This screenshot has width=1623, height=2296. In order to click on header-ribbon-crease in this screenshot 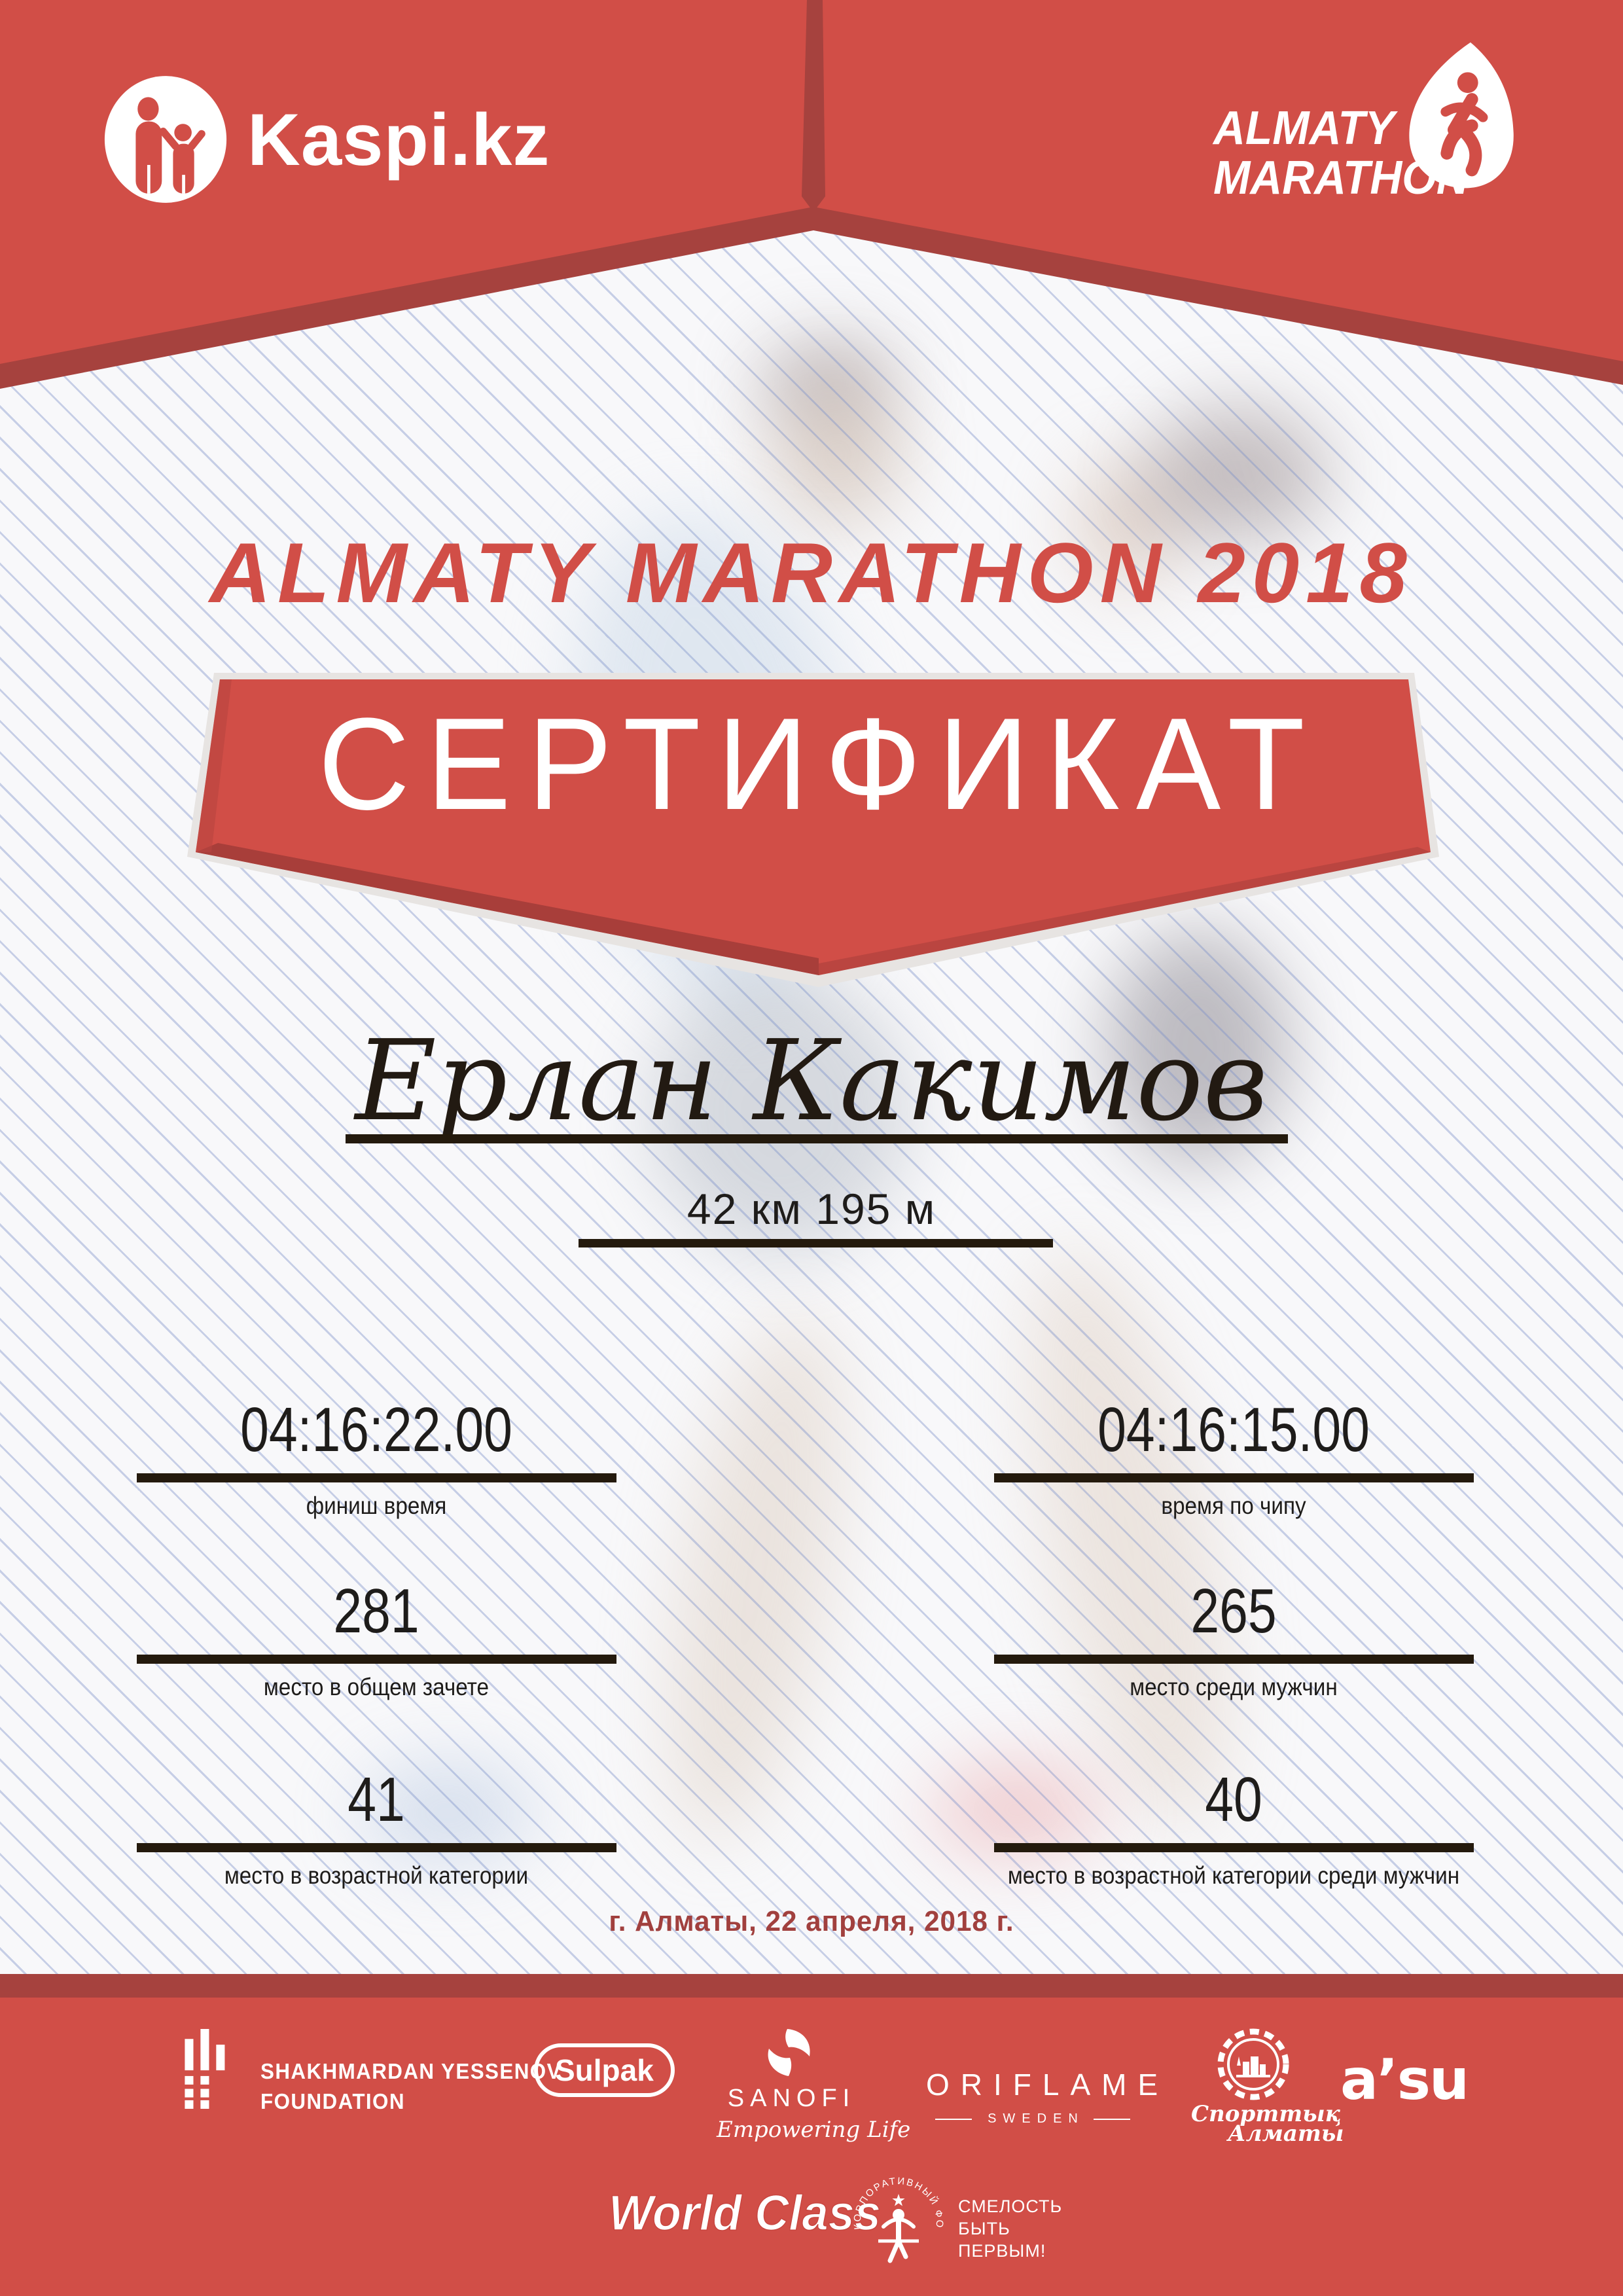, I will do `click(813, 106)`.